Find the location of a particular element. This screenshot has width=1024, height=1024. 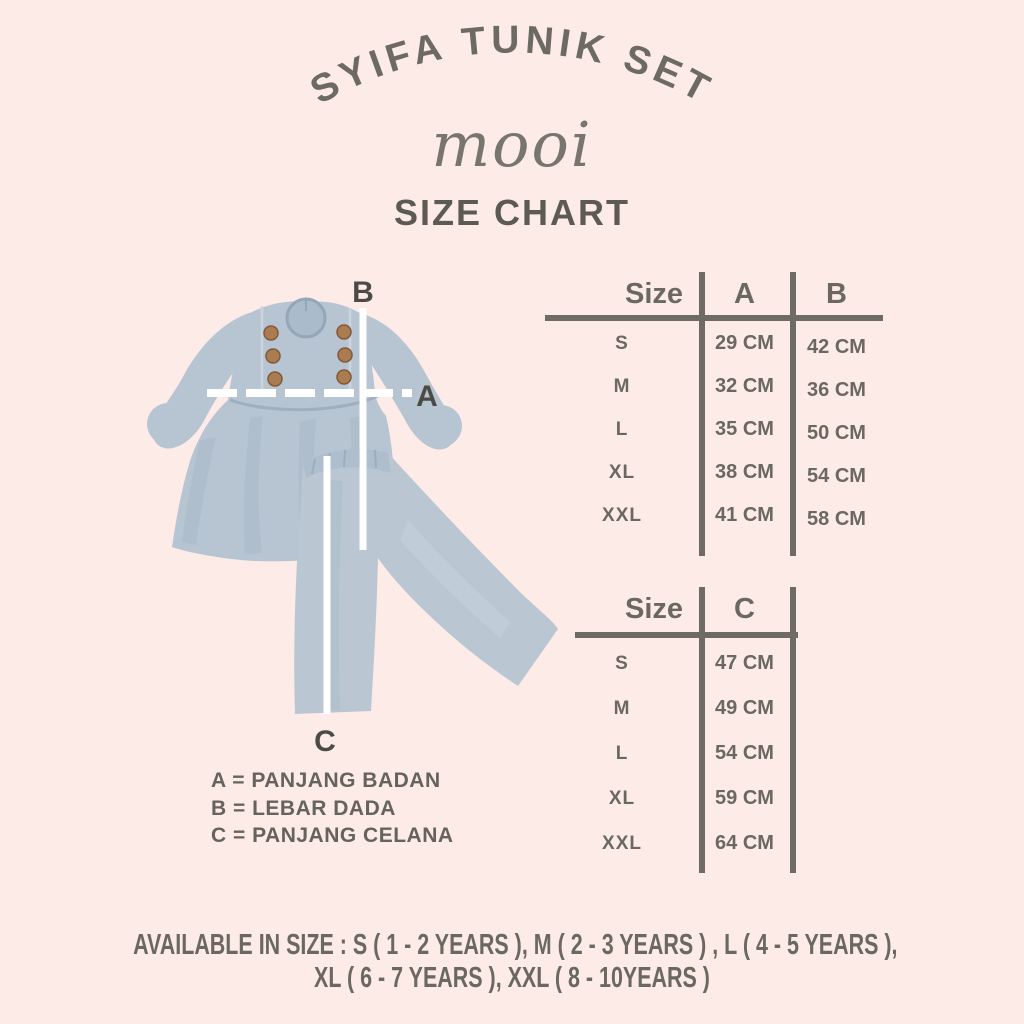

legend-item-b: B = LEBAR DADA is located at coordinates (303, 808).